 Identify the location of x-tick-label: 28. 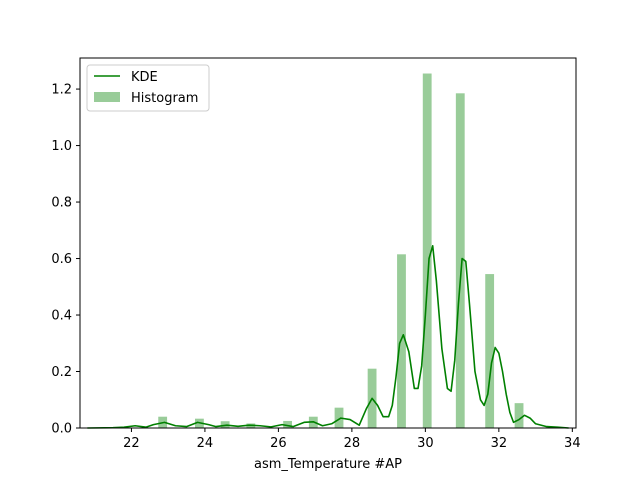
(352, 443).